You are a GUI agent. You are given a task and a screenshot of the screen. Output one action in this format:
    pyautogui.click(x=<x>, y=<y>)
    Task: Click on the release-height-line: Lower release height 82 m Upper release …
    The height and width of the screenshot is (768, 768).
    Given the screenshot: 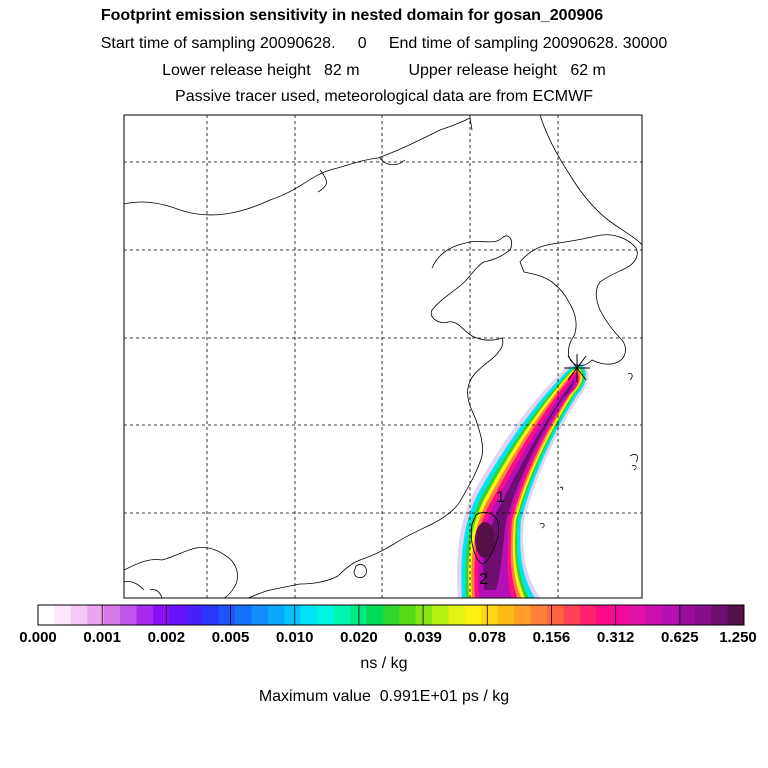 What is the action you would take?
    pyautogui.click(x=384, y=70)
    